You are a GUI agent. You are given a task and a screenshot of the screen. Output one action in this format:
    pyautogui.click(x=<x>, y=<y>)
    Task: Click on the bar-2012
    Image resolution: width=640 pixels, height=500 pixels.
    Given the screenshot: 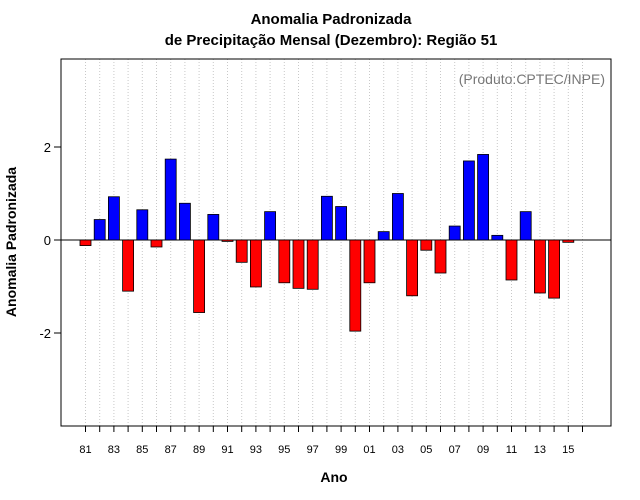 What is the action you would take?
    pyautogui.click(x=525, y=226)
    